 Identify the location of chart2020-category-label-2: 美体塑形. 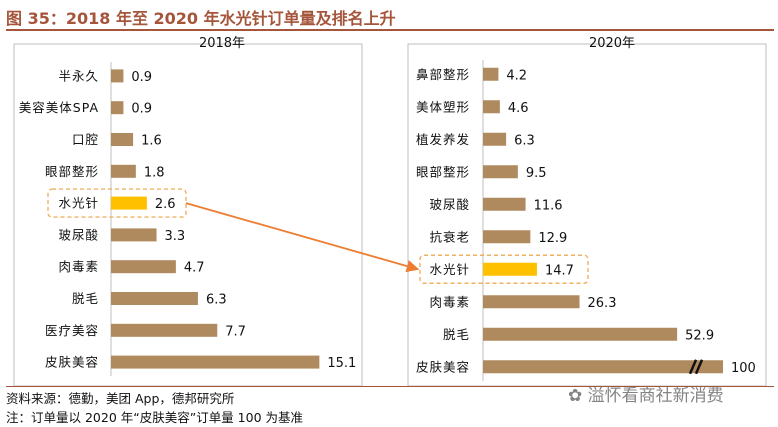
(443, 106).